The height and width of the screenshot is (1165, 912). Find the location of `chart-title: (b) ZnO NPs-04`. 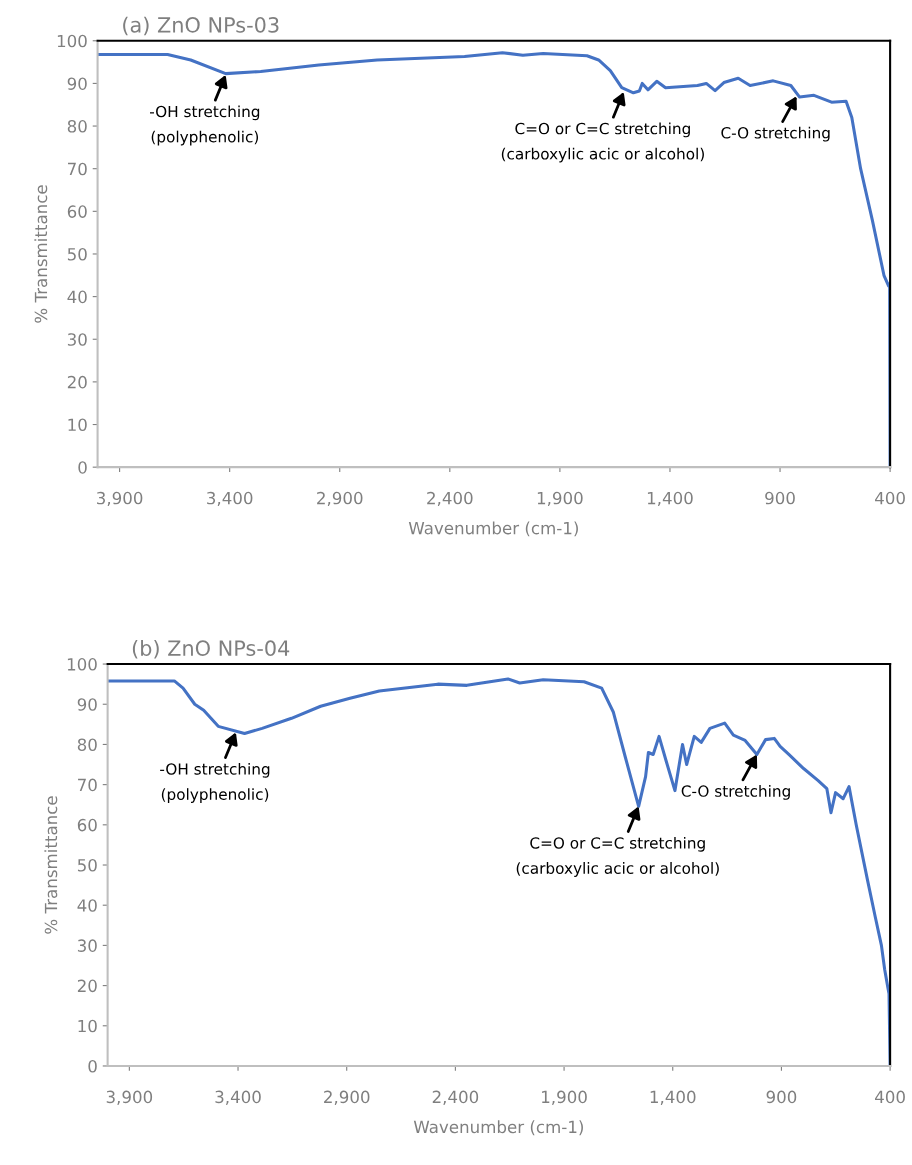

chart-title: (b) ZnO NPs-04 is located at coordinates (211, 649).